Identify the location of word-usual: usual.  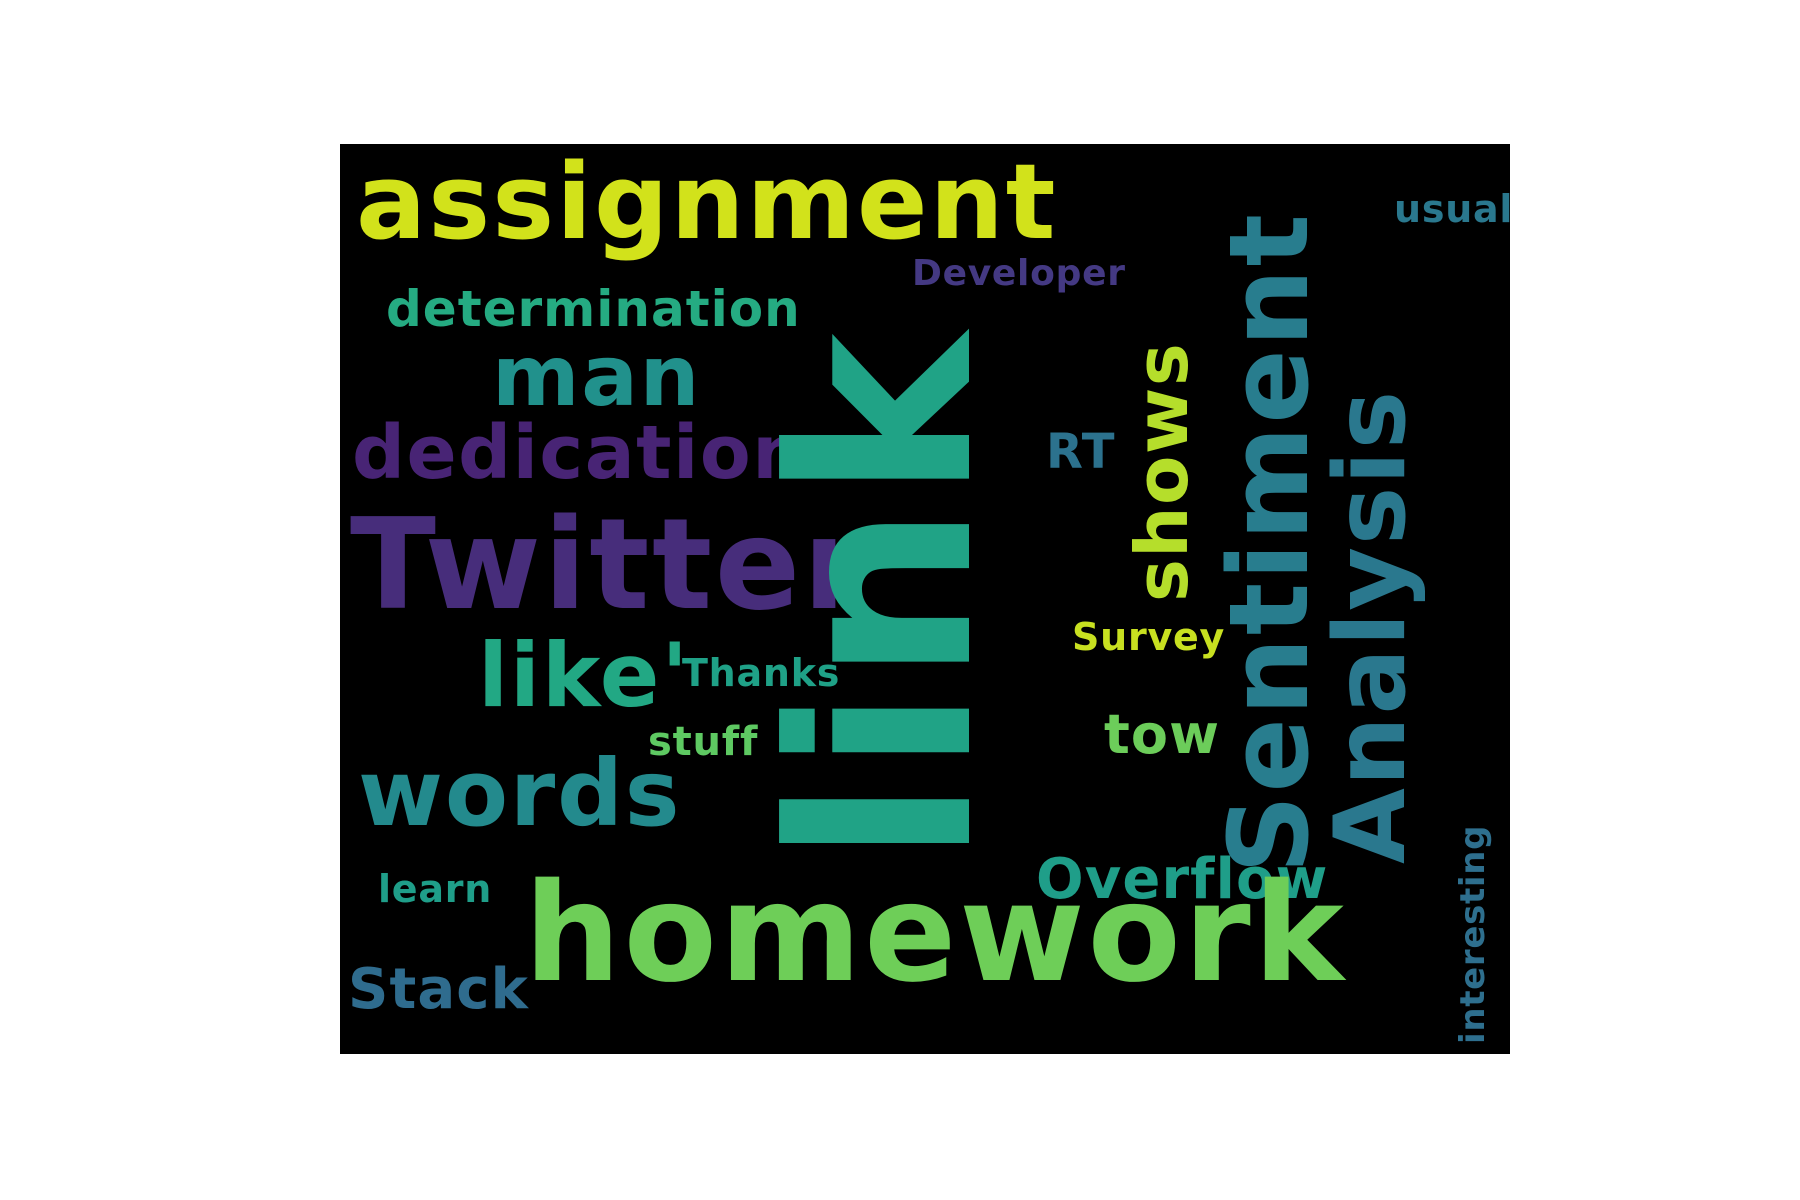
(1452, 209).